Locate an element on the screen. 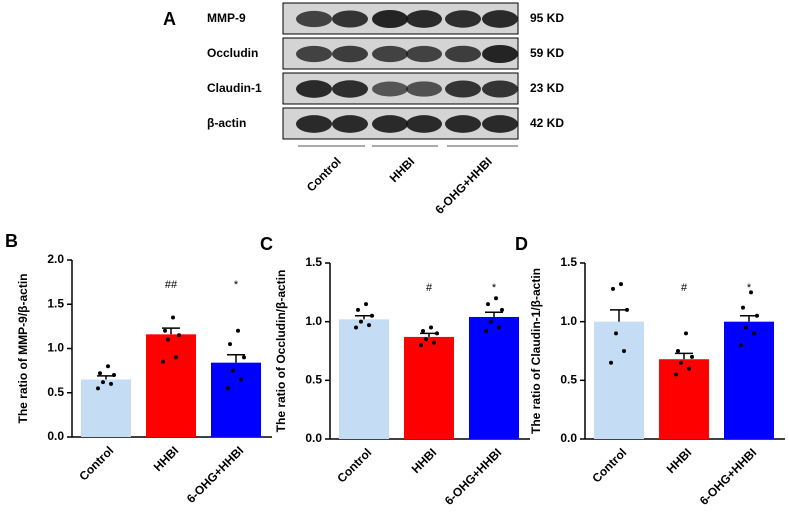  size-label: 59 KD is located at coordinates (547, 53).